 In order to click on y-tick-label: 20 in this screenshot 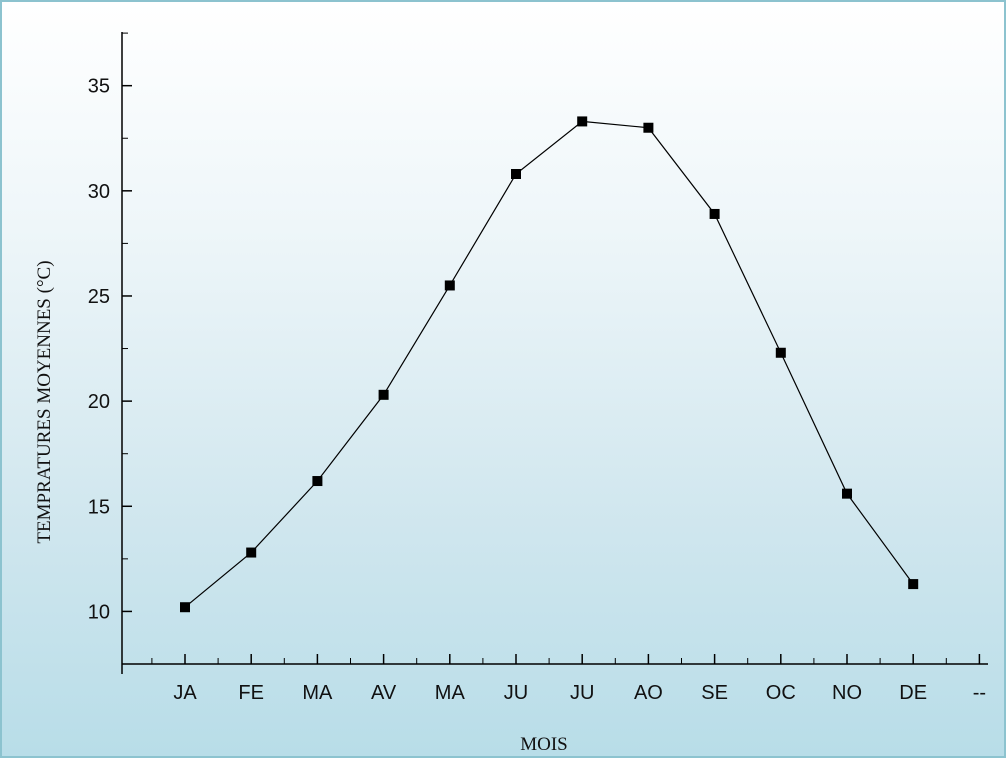, I will do `click(99, 402)`.